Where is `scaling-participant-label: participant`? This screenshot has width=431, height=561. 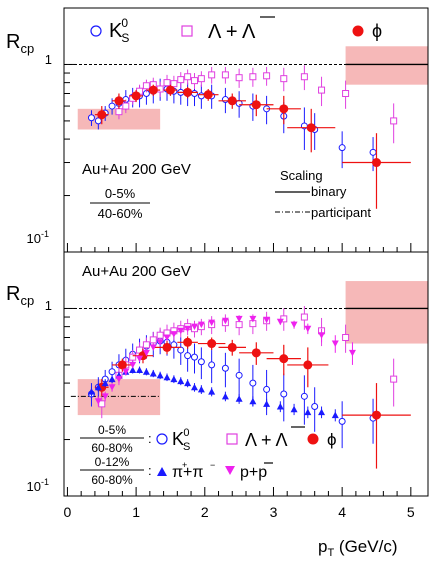
scaling-participant-label: participant is located at coordinates (341, 212).